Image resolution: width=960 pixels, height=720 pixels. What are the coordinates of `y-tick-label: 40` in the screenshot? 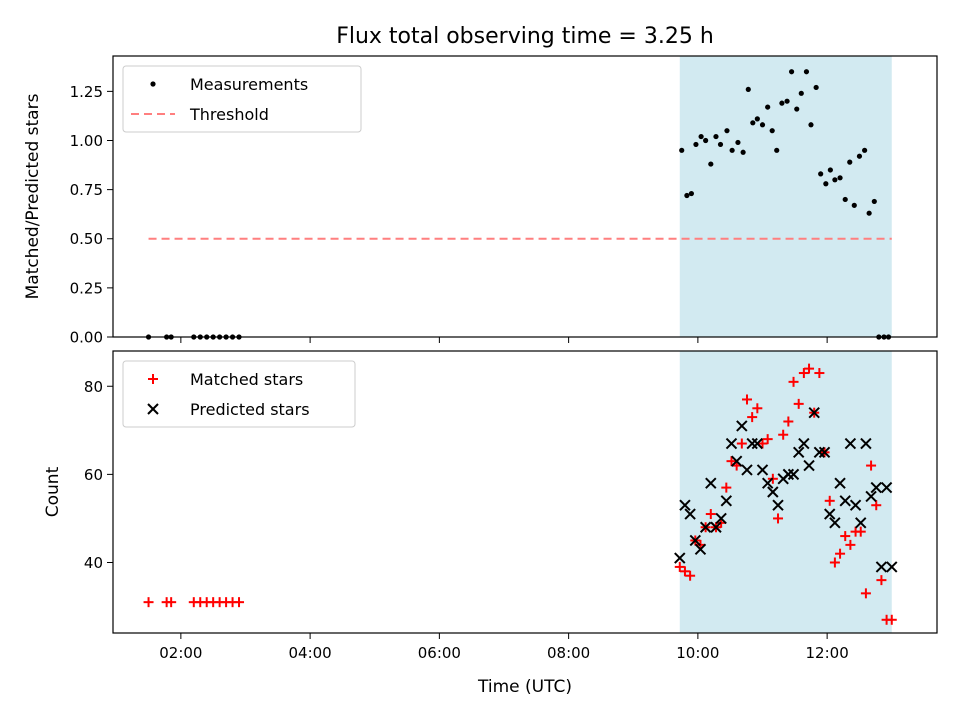 It's located at (93, 563).